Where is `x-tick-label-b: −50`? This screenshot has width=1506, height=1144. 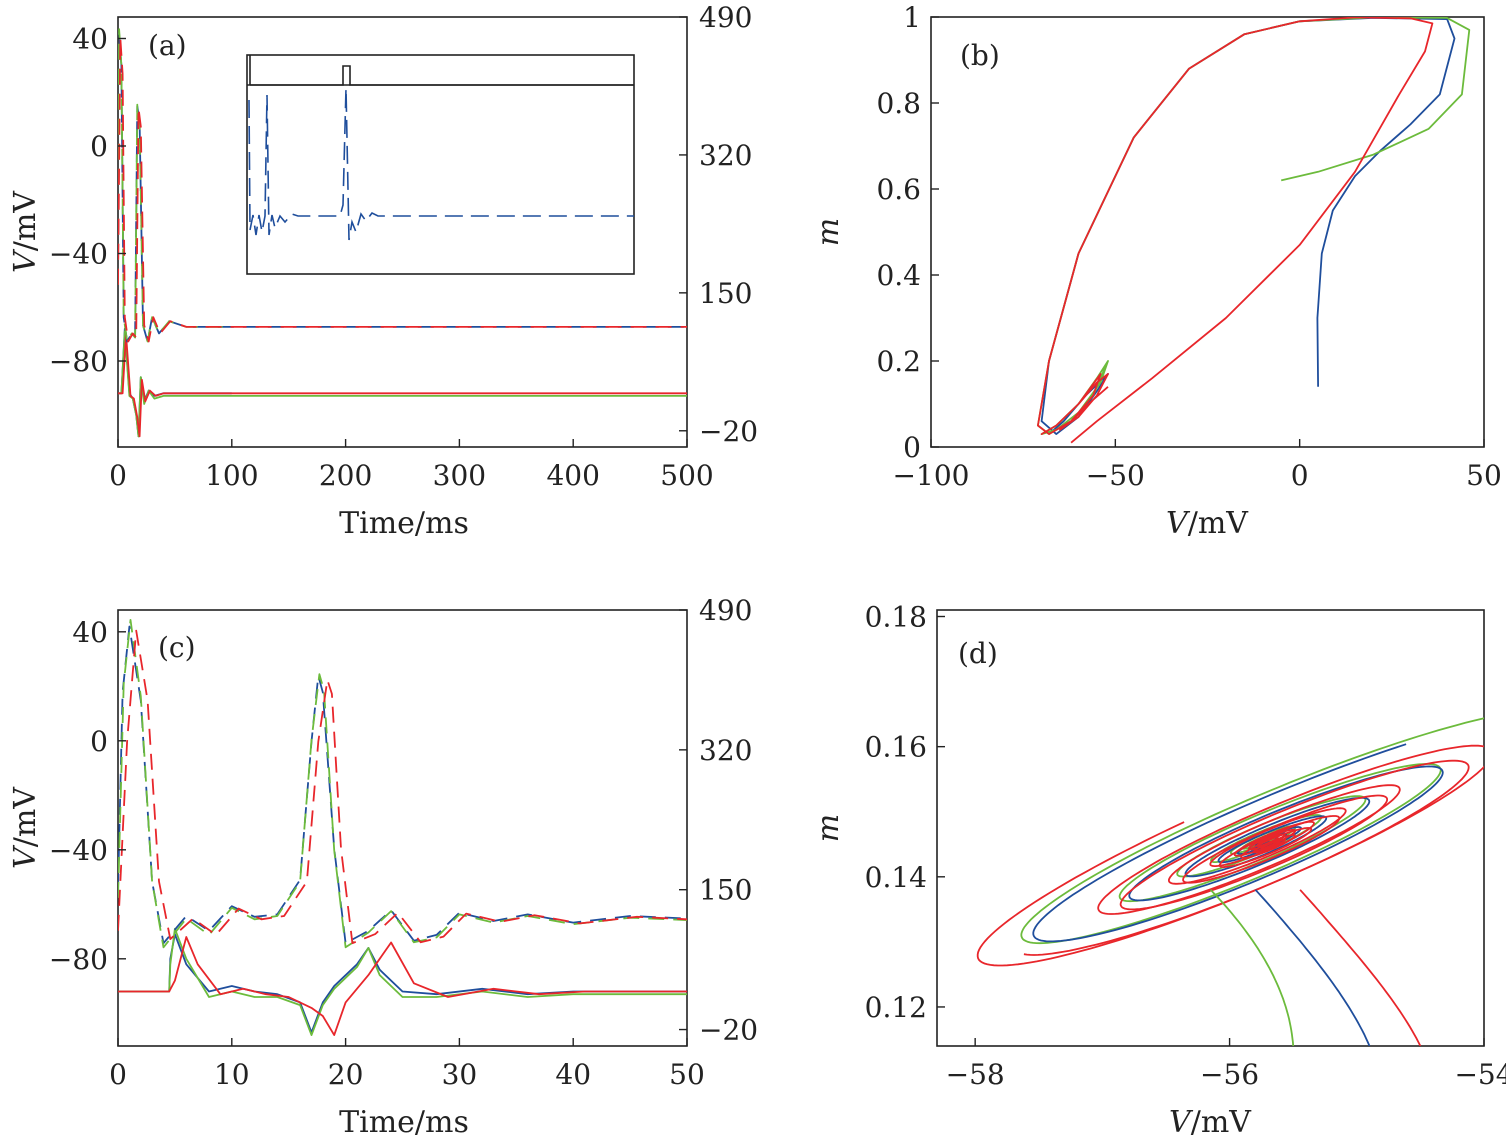
x-tick-label-b: −50 is located at coordinates (1115, 475).